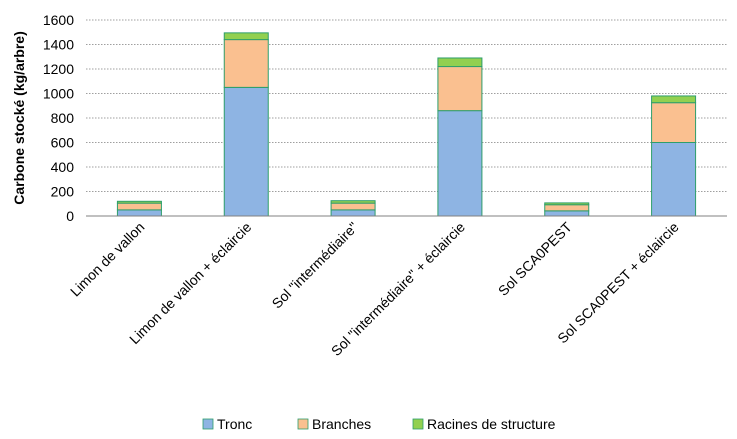  I want to click on y-tick-label: 1400, so click(58, 45).